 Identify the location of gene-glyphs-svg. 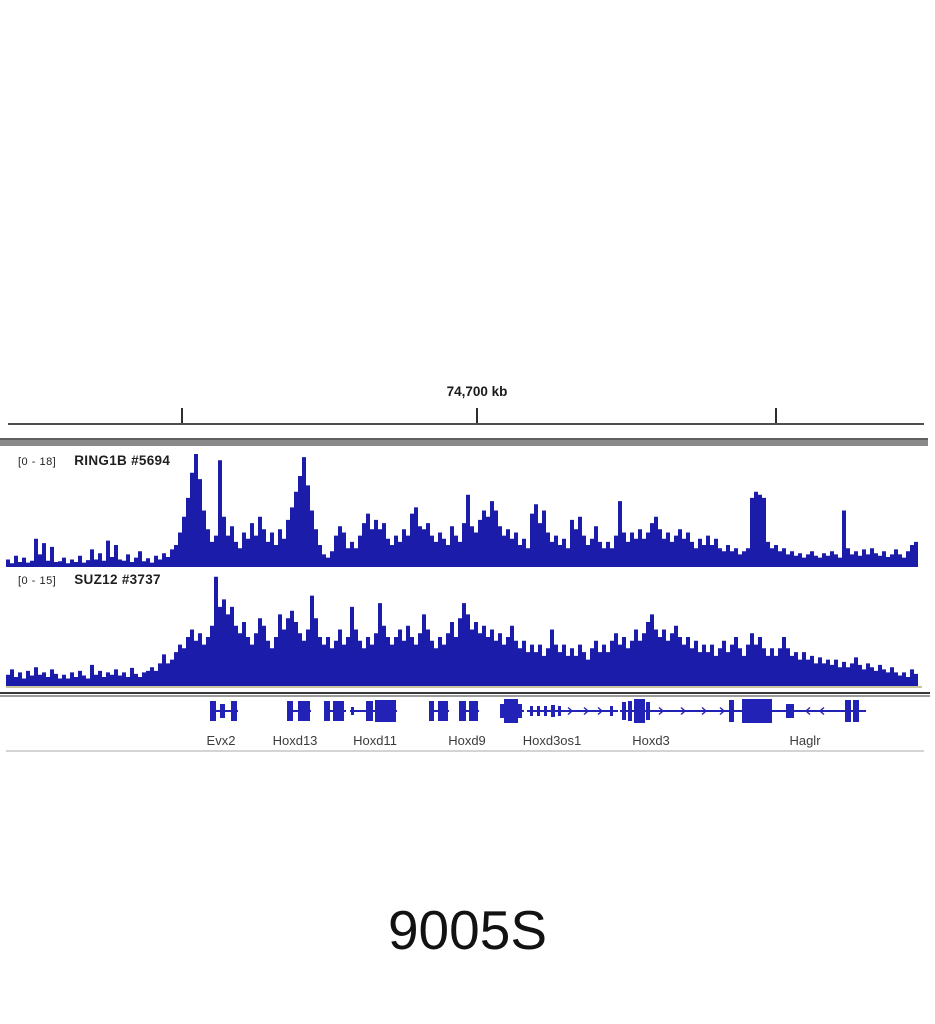
(538, 711).